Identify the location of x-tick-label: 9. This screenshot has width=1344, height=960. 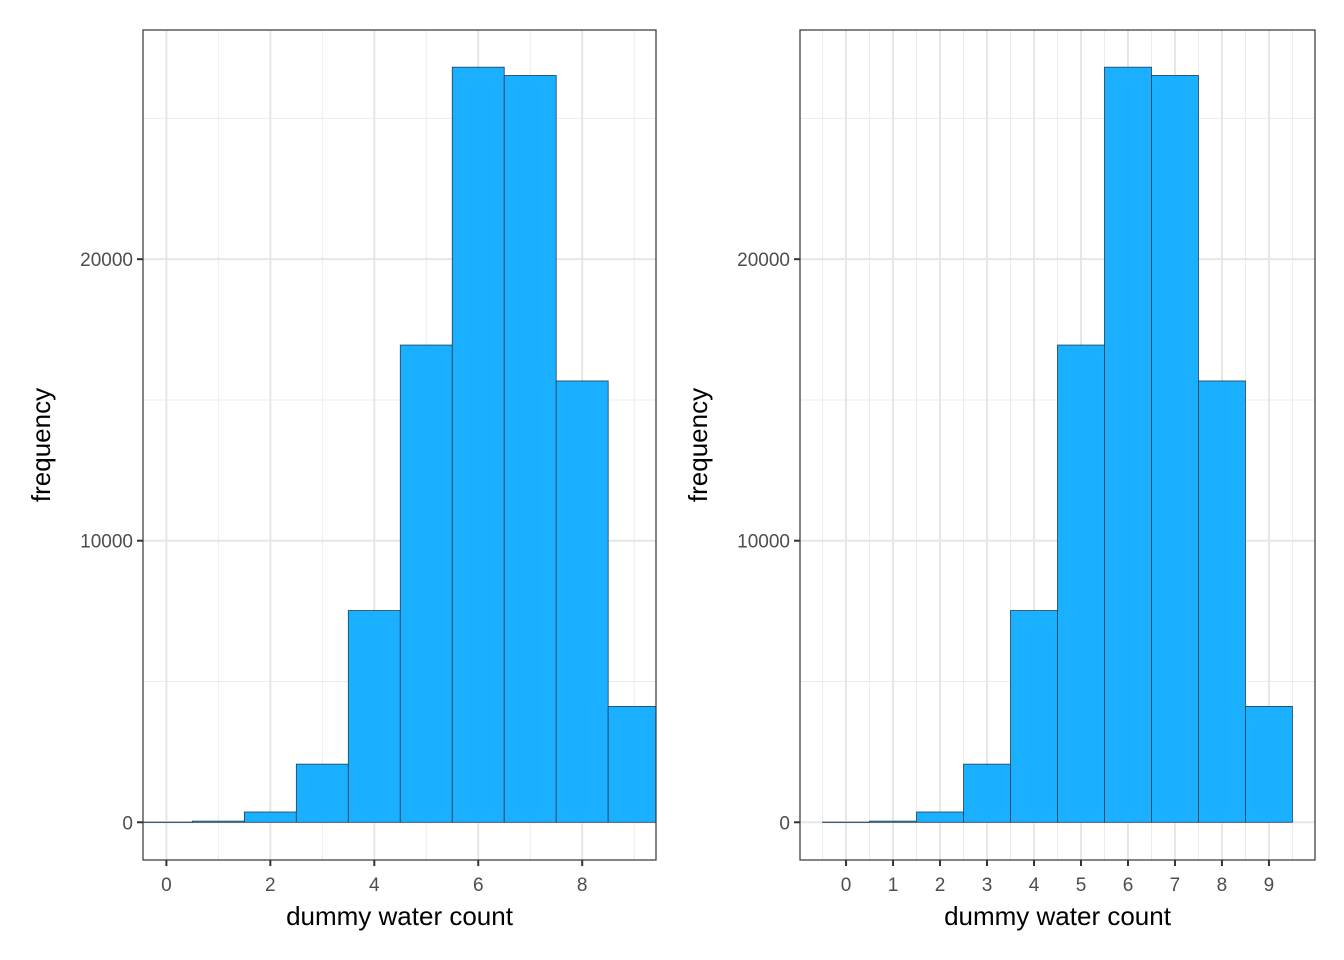
(1269, 885).